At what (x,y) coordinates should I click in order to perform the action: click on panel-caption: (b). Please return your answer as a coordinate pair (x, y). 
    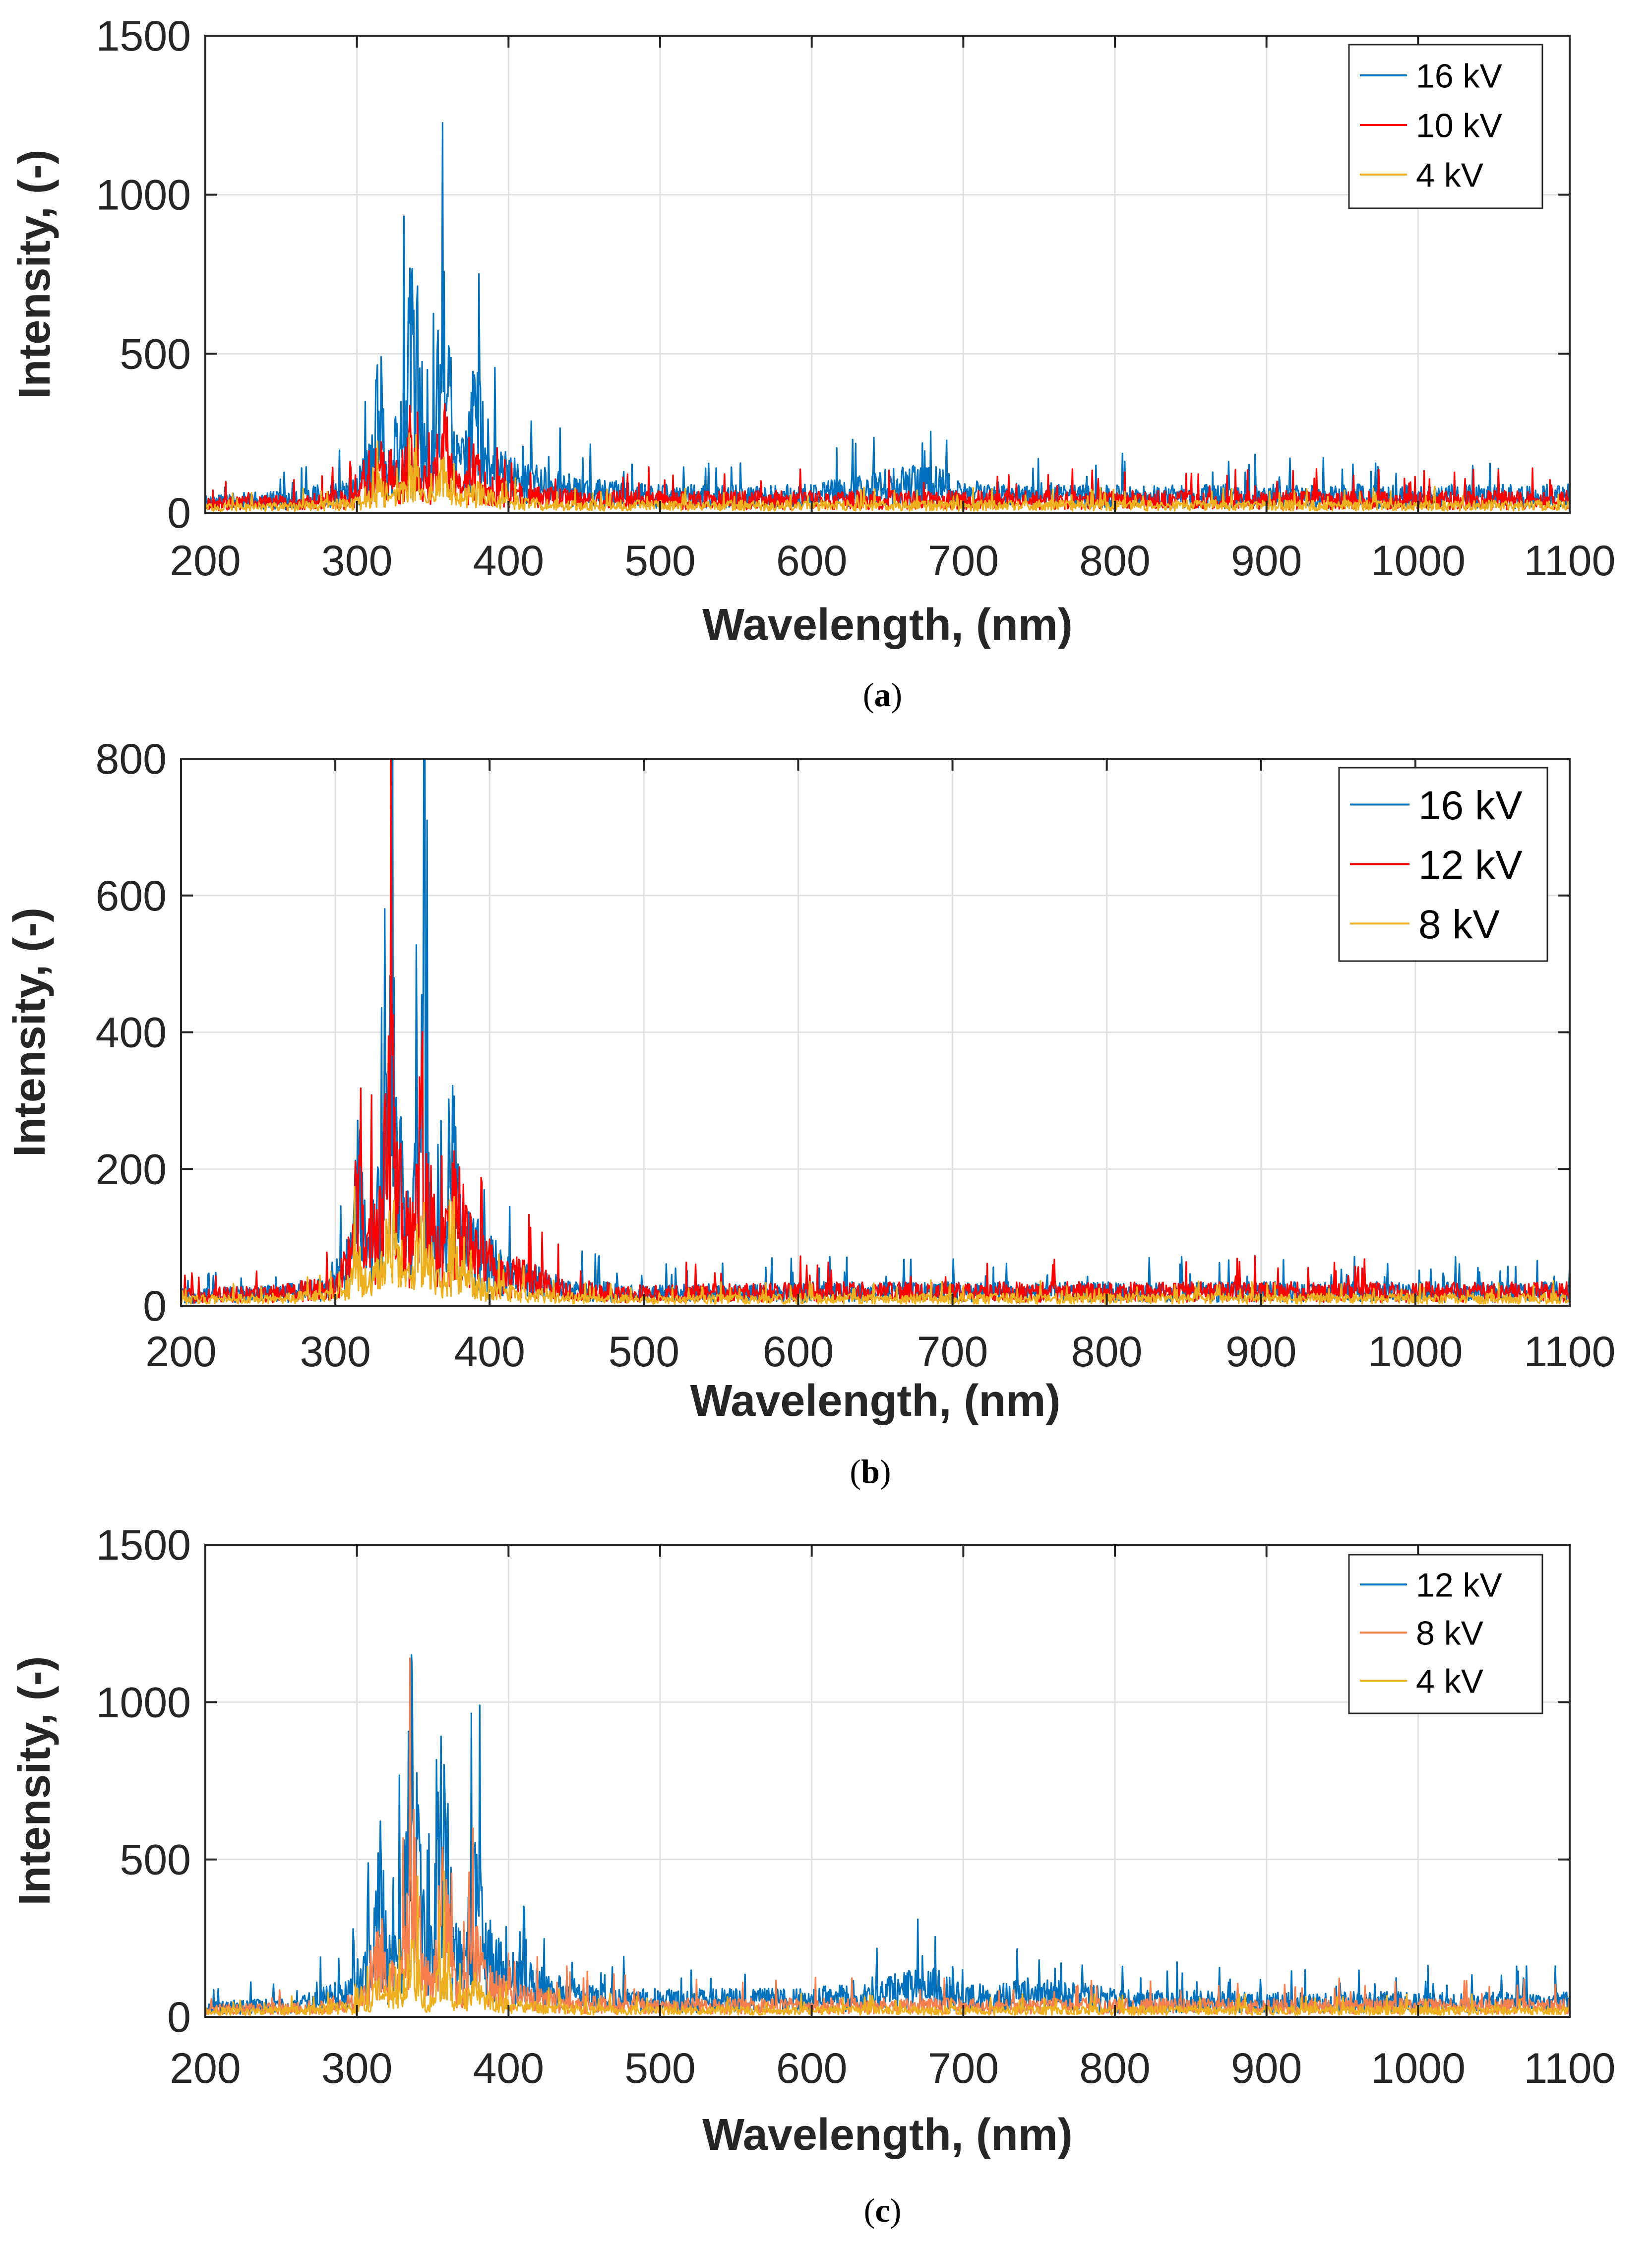
    Looking at the image, I should click on (871, 1471).